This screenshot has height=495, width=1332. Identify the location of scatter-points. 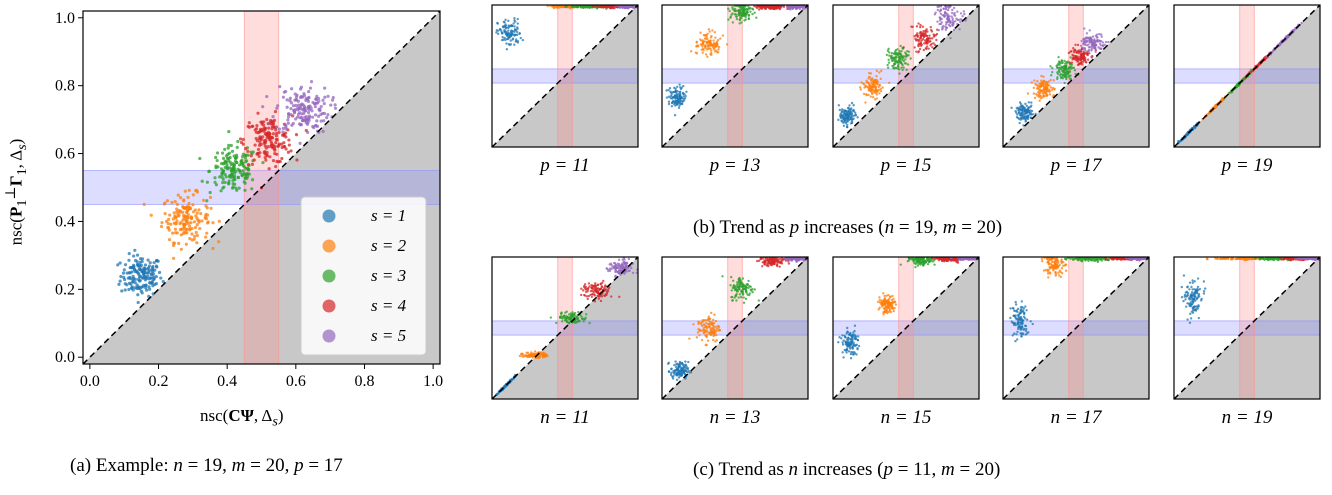
(908, 308).